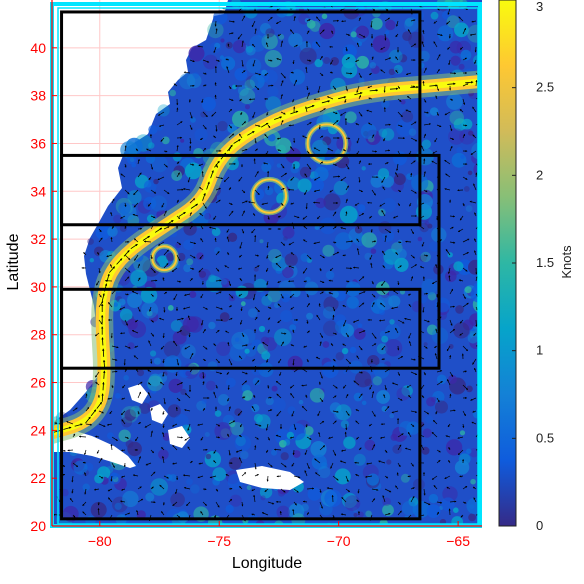  What do you see at coordinates (38, 143) in the screenshot?
I see `y-tick-label: 36` at bounding box center [38, 143].